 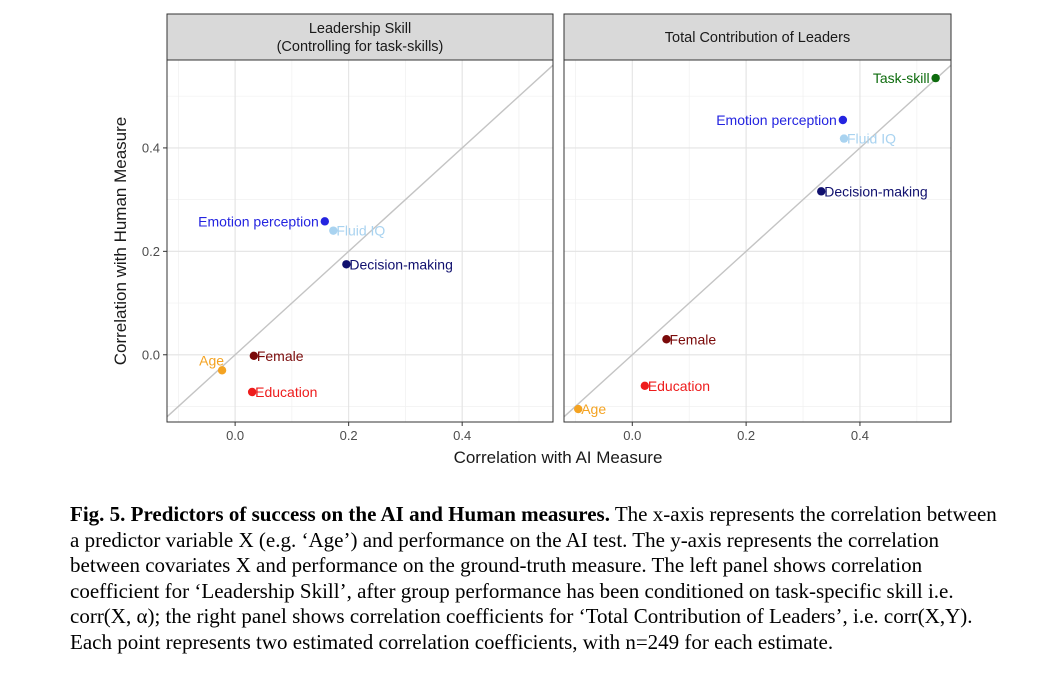 What do you see at coordinates (558, 457) in the screenshot?
I see `x-axis-title: Correlation with AI Measure` at bounding box center [558, 457].